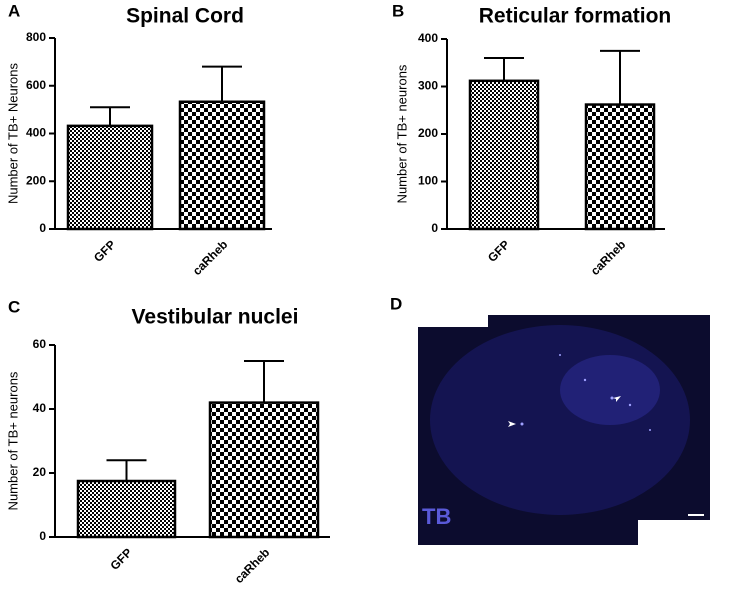  I want to click on chart-title: Reticular formation, so click(575, 16).